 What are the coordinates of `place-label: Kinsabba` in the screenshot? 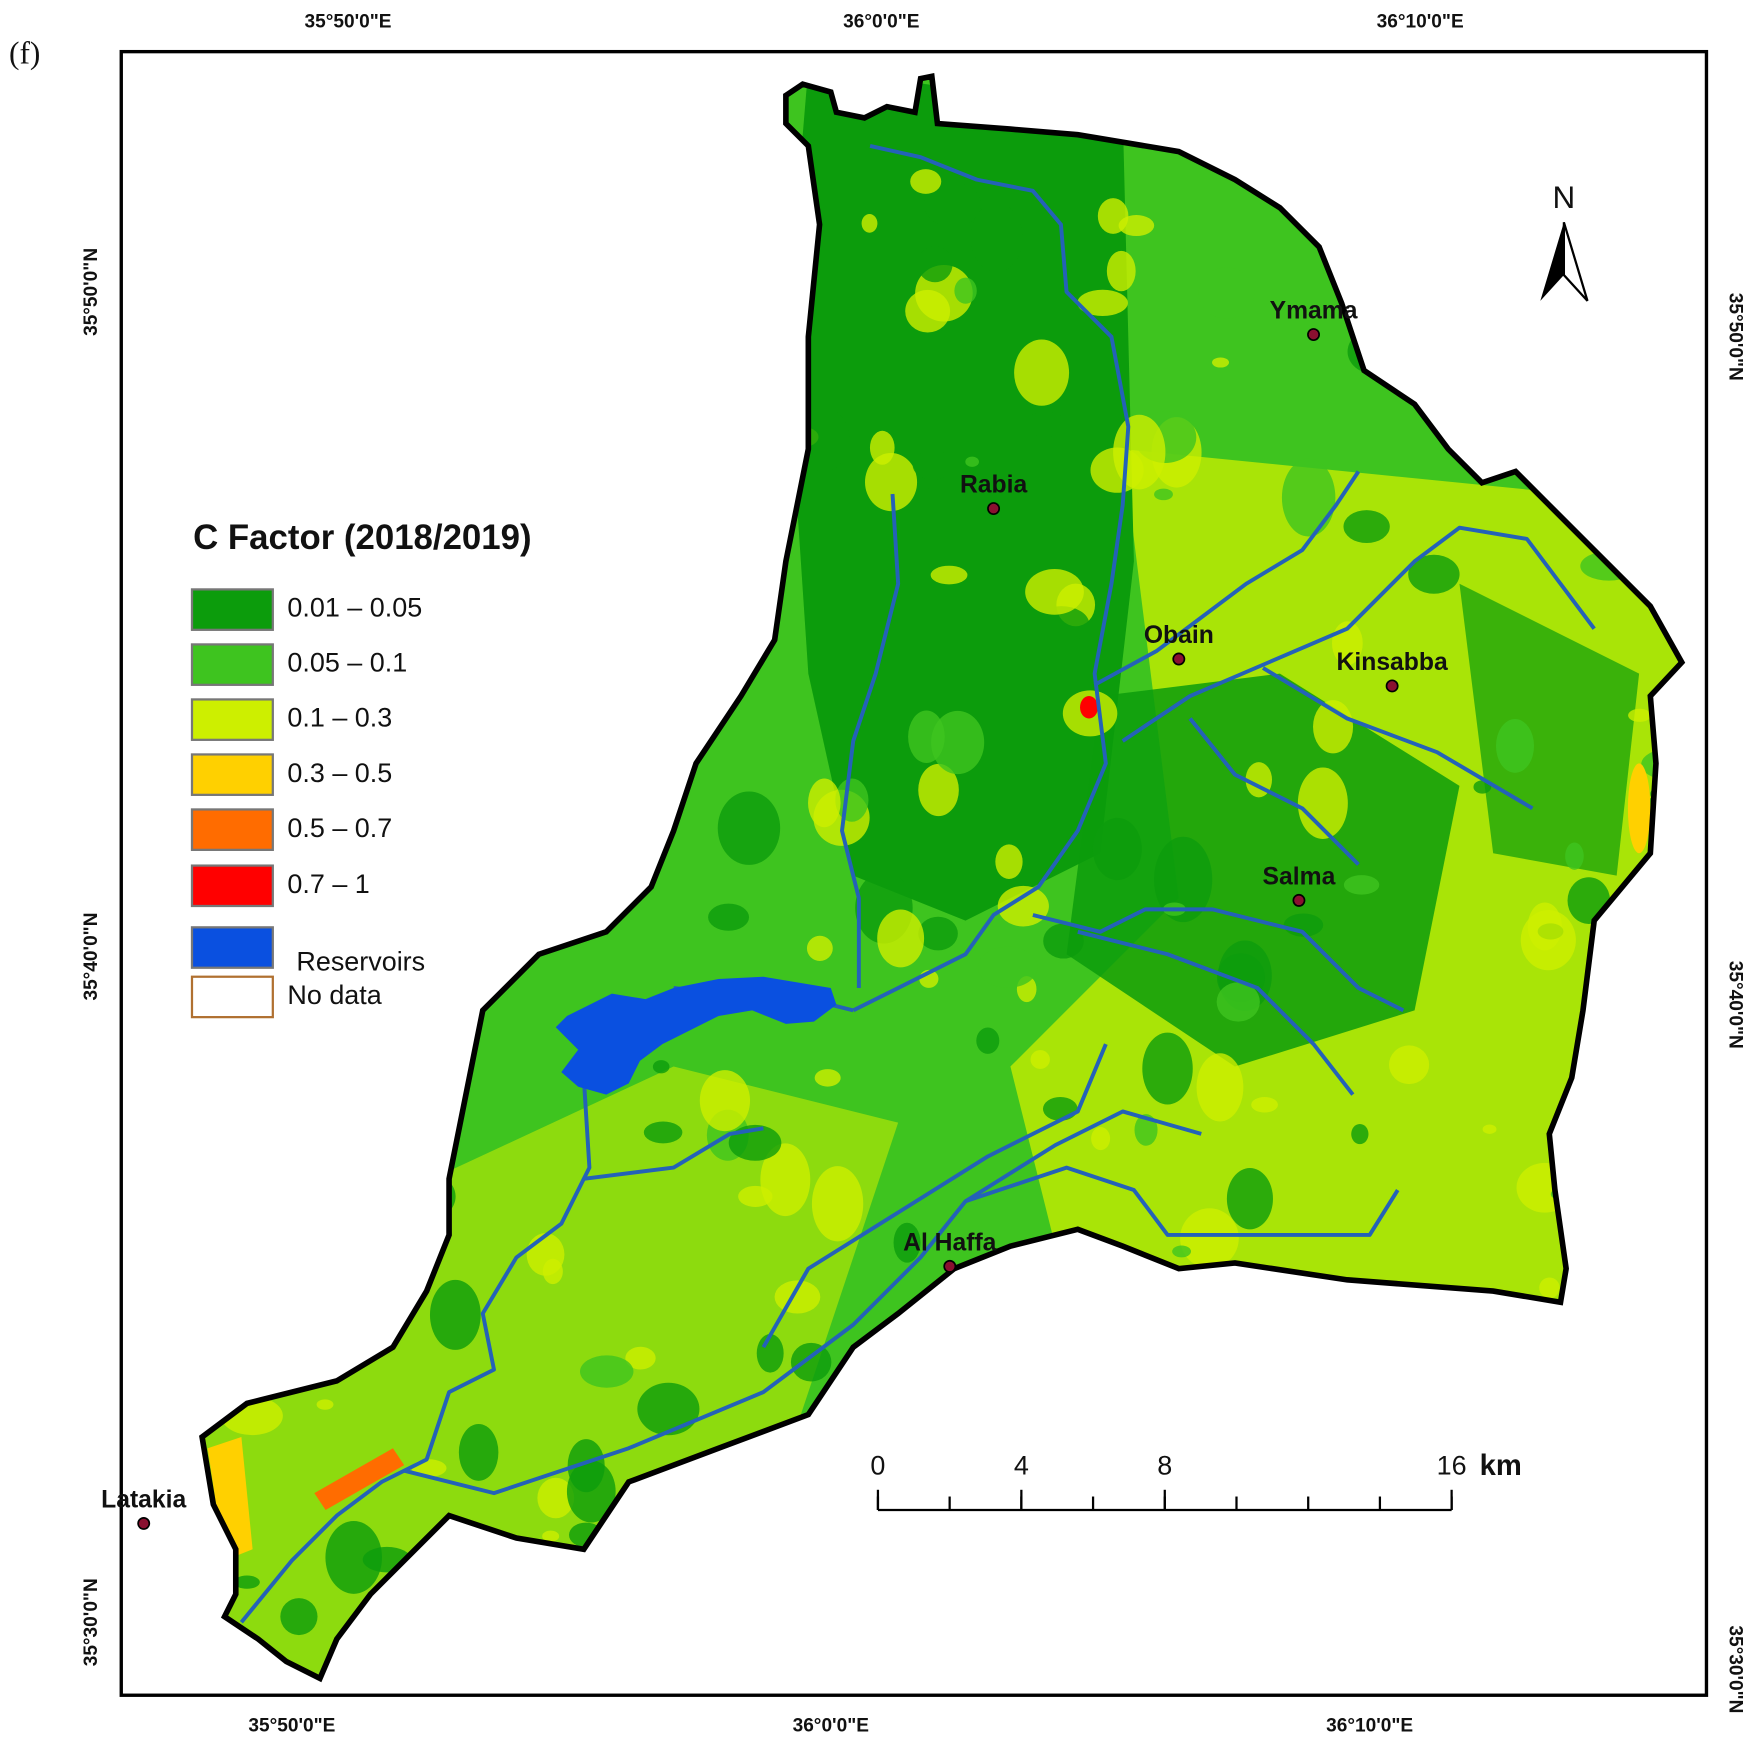 It's located at (1392, 662).